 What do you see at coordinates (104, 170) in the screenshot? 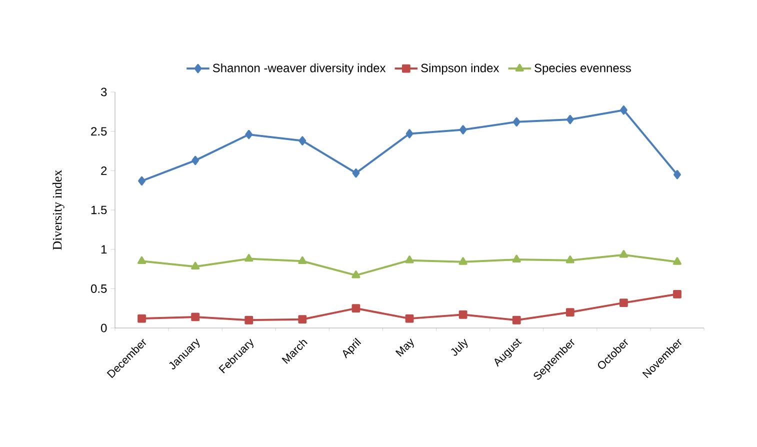
I see `y-tick-label: 2` at bounding box center [104, 170].